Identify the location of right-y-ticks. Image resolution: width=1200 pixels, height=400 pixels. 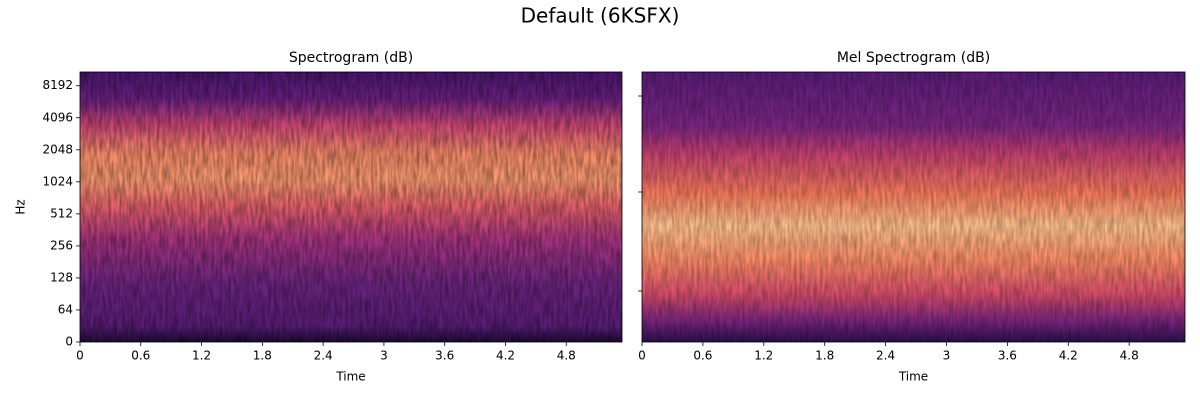
(640, 193).